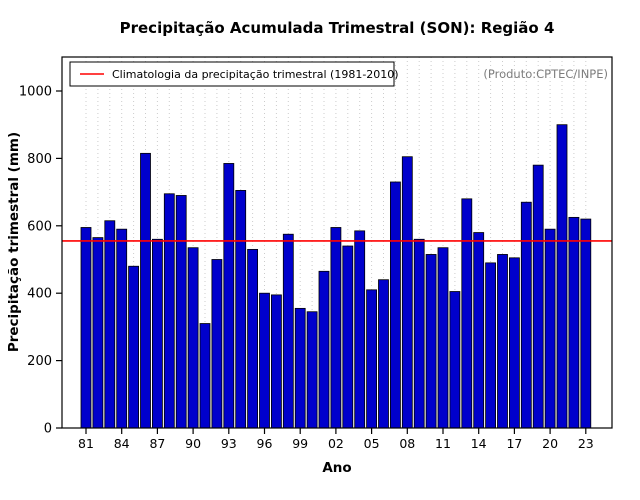 This screenshot has height=500, width=640. What do you see at coordinates (360, 329) in the screenshot?
I see `bar-year-2004` at bounding box center [360, 329].